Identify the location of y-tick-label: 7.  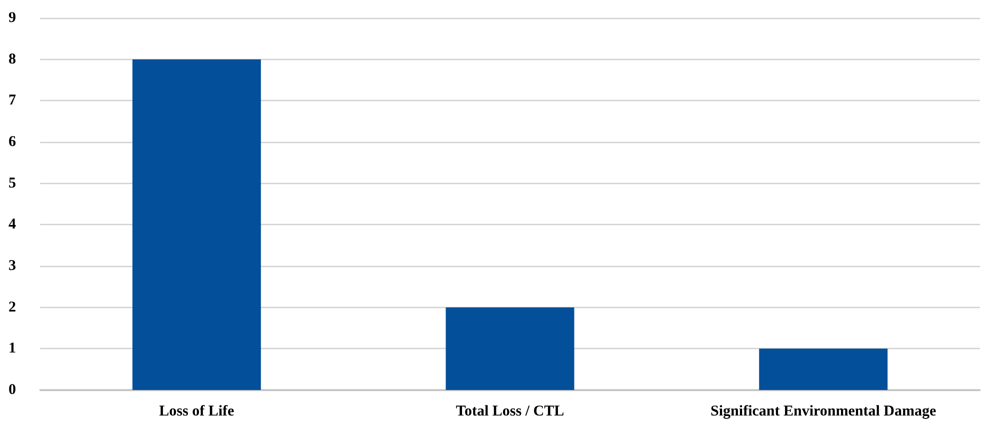
(12, 100).